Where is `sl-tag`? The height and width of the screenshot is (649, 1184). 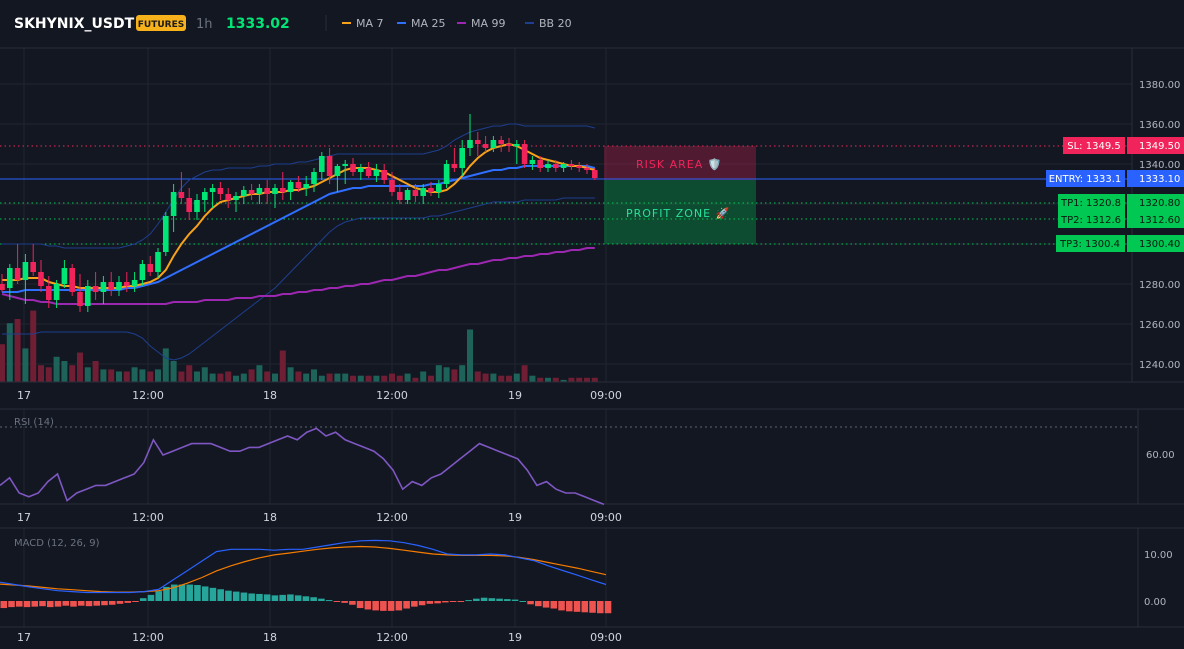 sl-tag is located at coordinates (1094, 145).